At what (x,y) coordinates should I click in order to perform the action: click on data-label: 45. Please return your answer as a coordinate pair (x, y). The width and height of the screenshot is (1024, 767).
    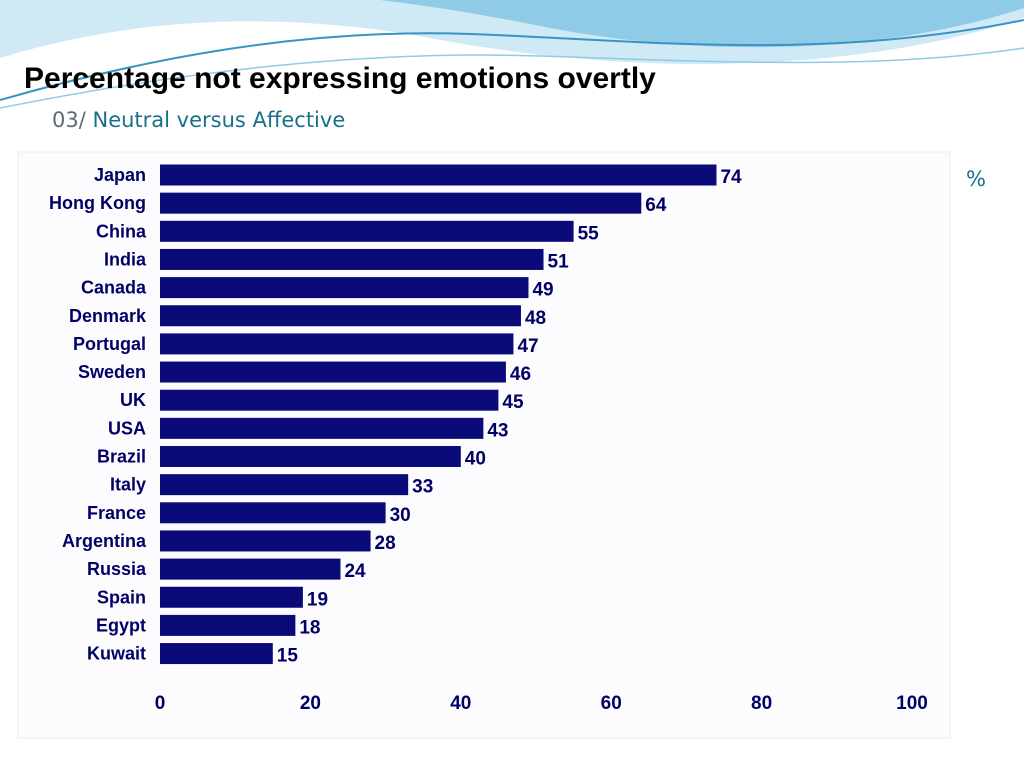
    Looking at the image, I should click on (513, 402).